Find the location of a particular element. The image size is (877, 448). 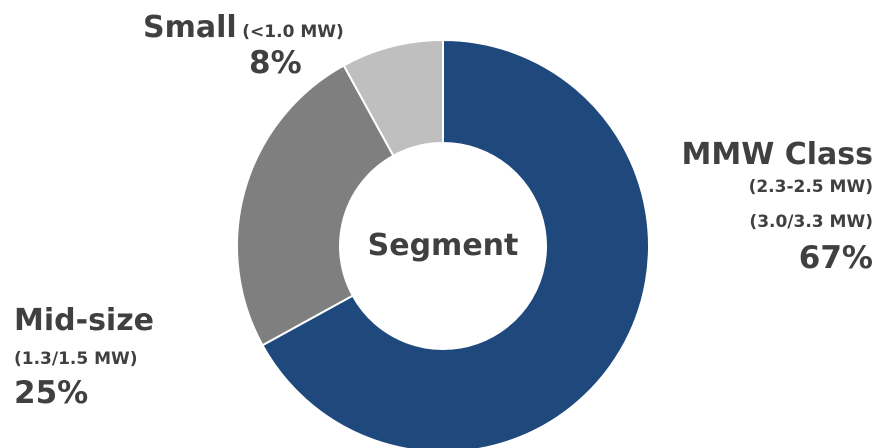

label-mmw-detail-1: (2.3-2.5 MW) is located at coordinates (810, 187).